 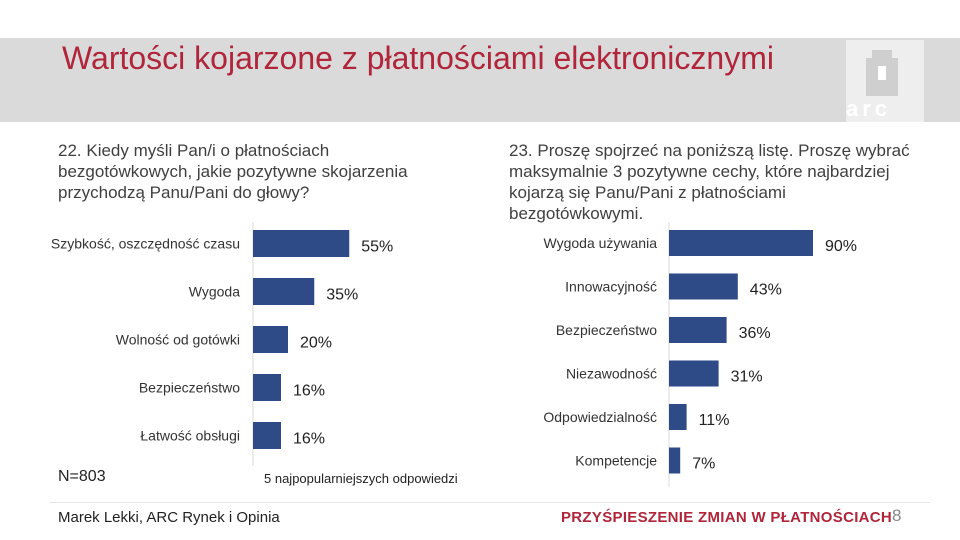 I want to click on value-label: 55%, so click(x=377, y=247).